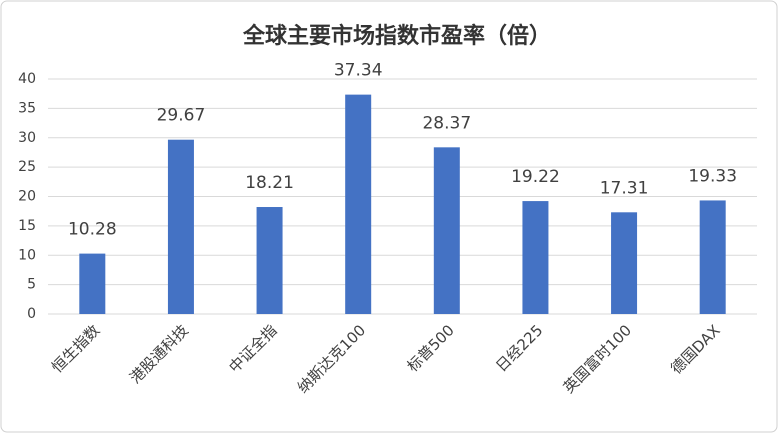 The height and width of the screenshot is (434, 779). Describe the element at coordinates (27, 167) in the screenshot. I see `y-tick-label: 25` at that location.